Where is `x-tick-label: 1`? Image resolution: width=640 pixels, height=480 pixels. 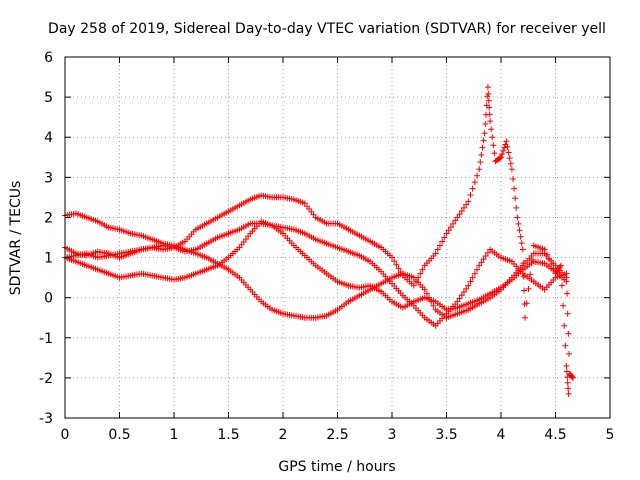 x-tick-label: 1 is located at coordinates (174, 435).